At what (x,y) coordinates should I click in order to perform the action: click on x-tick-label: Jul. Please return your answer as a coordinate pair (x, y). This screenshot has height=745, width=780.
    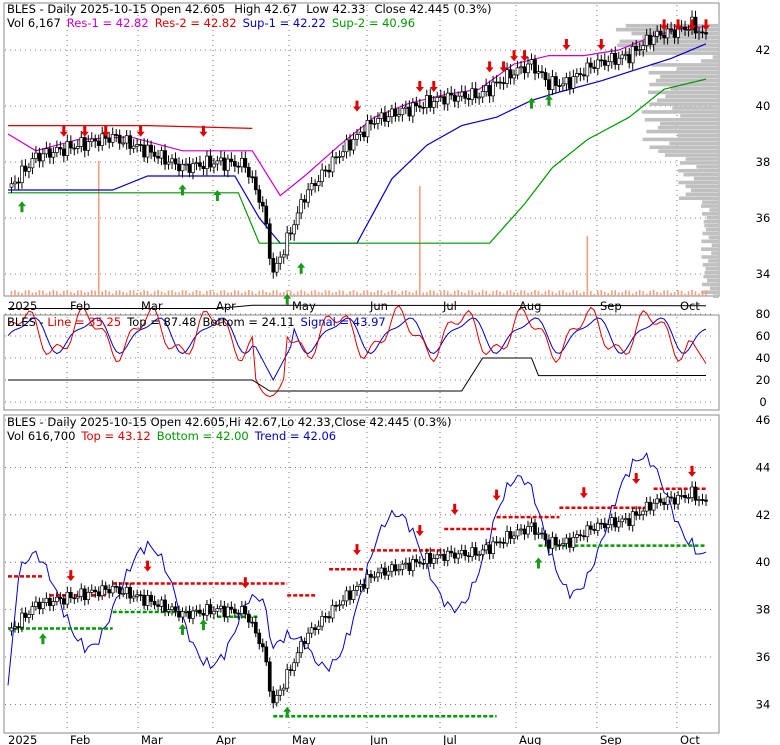
    Looking at the image, I should click on (449, 739).